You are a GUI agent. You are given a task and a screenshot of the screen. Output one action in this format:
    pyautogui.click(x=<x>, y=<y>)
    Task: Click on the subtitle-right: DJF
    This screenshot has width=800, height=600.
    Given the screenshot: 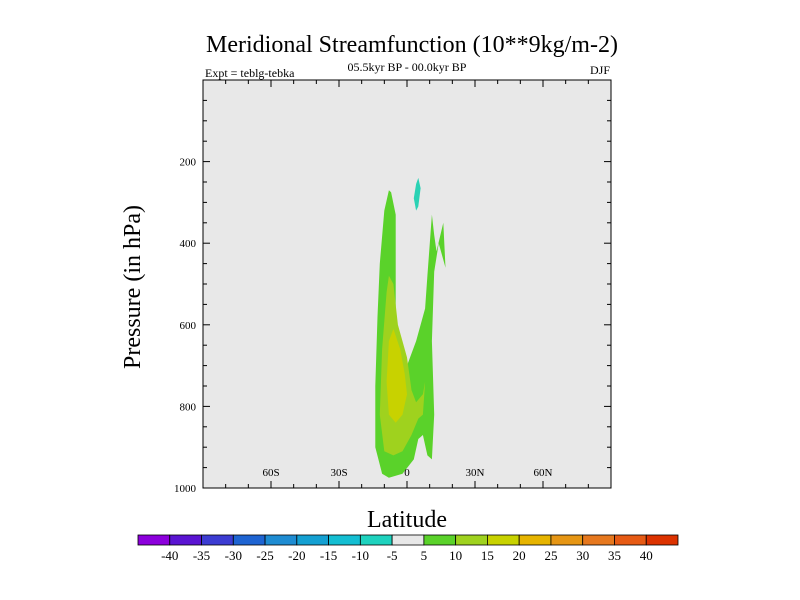 What is the action you would take?
    pyautogui.click(x=600, y=70)
    